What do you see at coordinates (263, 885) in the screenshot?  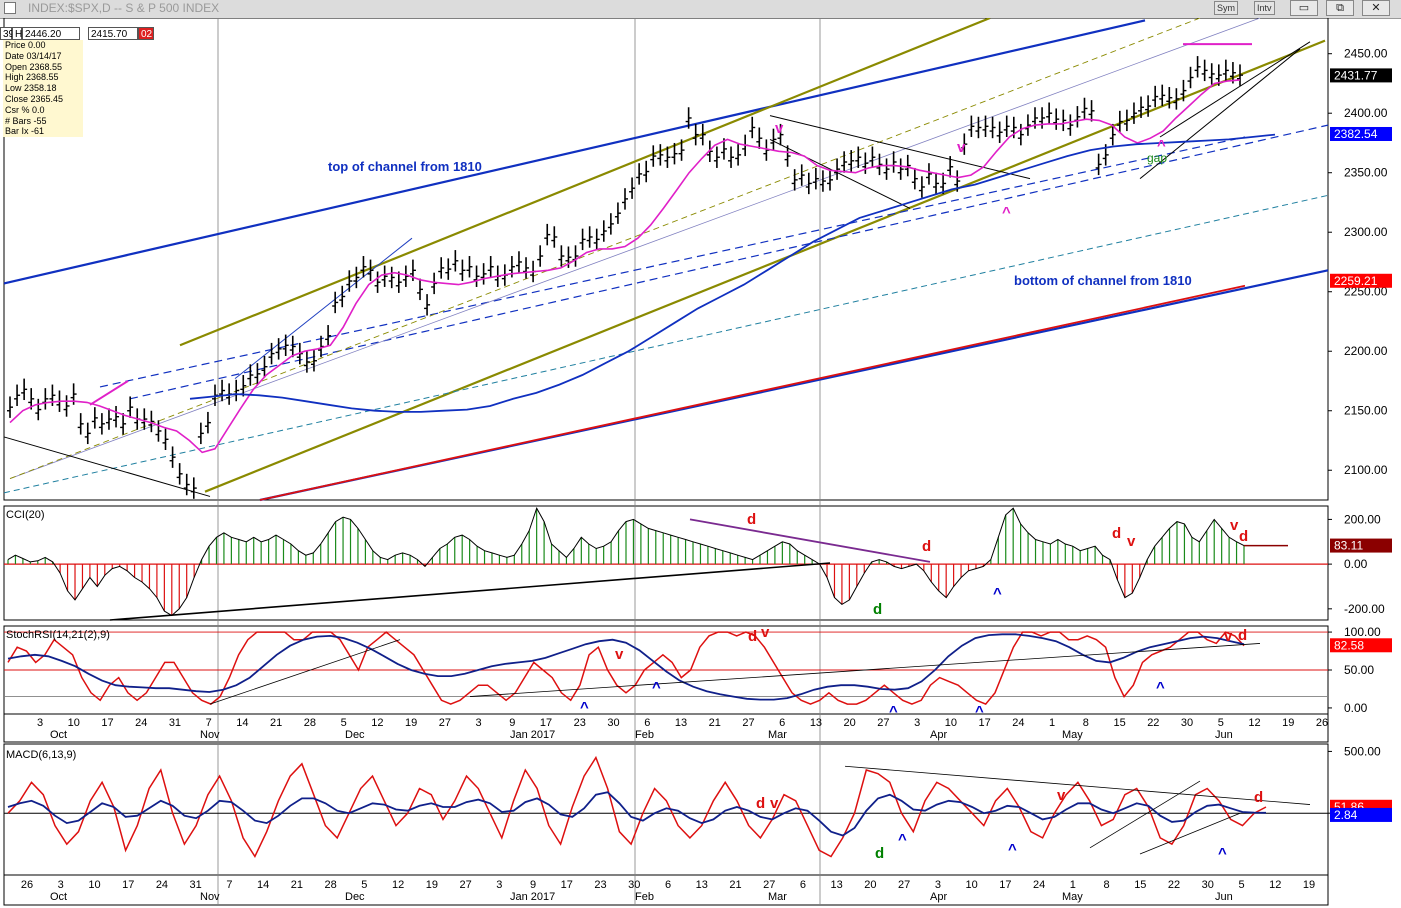 I see `bottom-axis-day-label: 14` at bounding box center [263, 885].